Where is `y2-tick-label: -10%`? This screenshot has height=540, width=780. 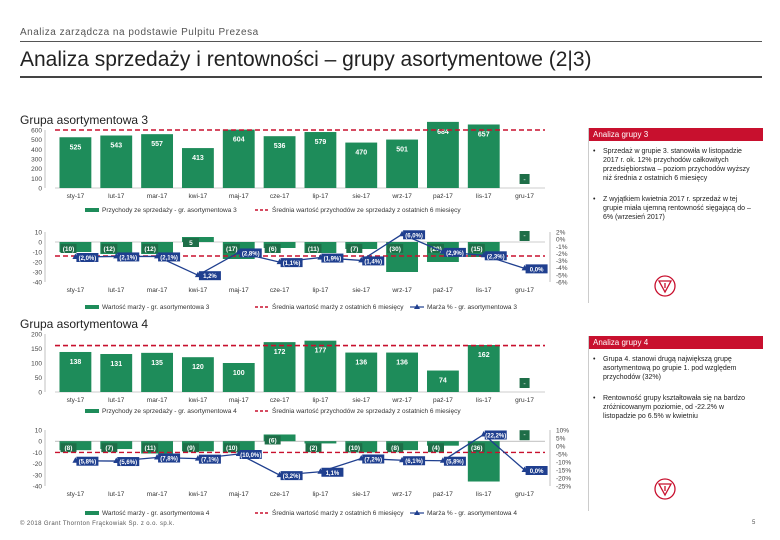 y2-tick-label: -10% is located at coordinates (563, 463).